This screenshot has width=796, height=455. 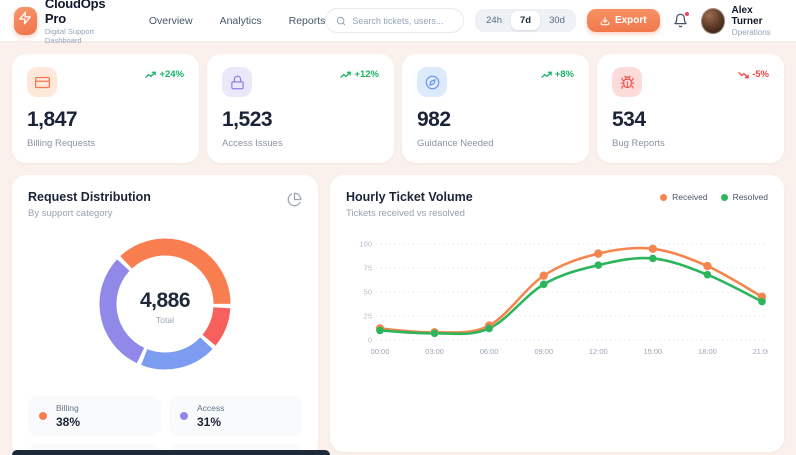 I want to click on range-24h: 24h, so click(x=494, y=20).